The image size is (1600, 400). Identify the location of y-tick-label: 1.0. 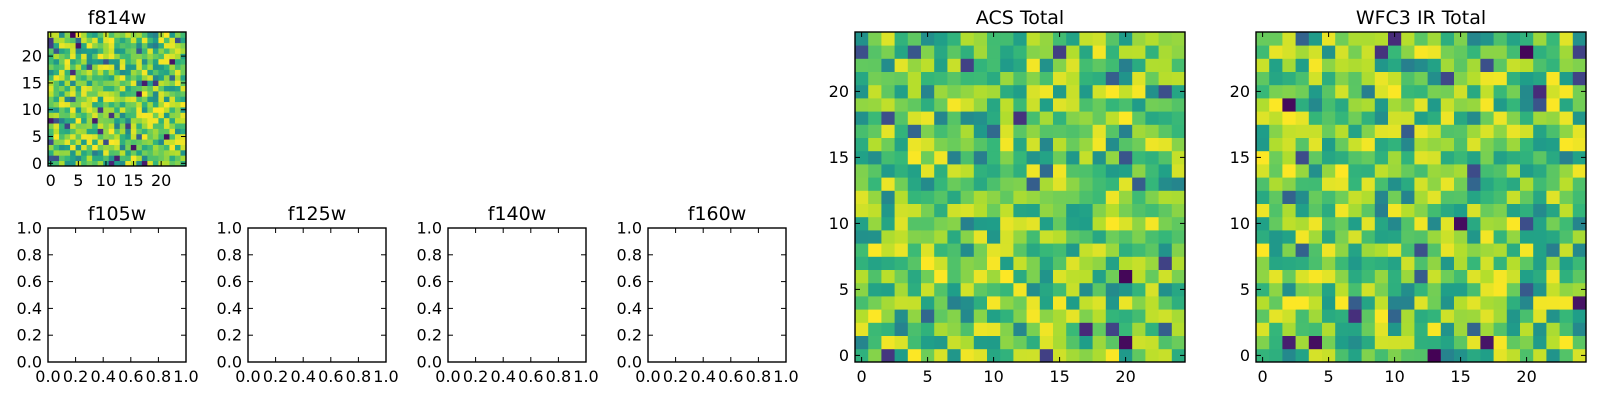
(629, 228).